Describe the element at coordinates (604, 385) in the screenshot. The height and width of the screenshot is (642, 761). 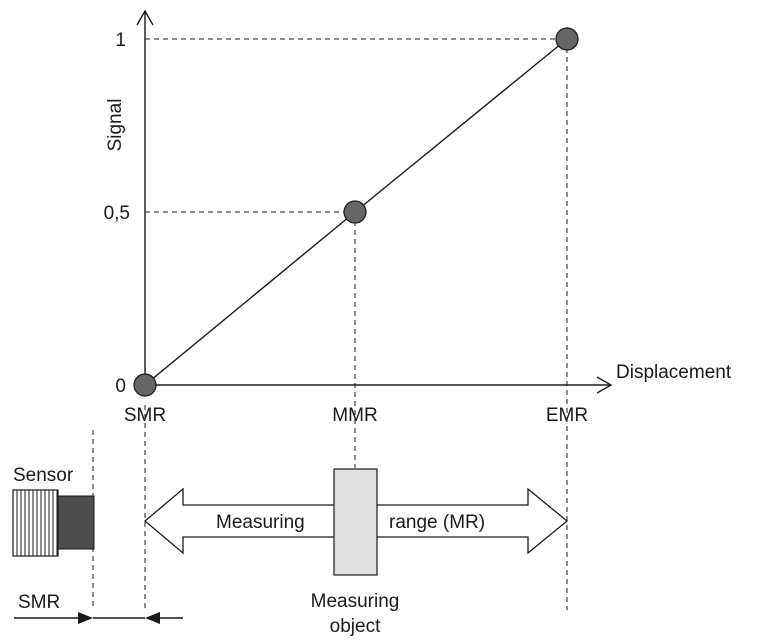
I see `x-axis-arrowhead` at that location.